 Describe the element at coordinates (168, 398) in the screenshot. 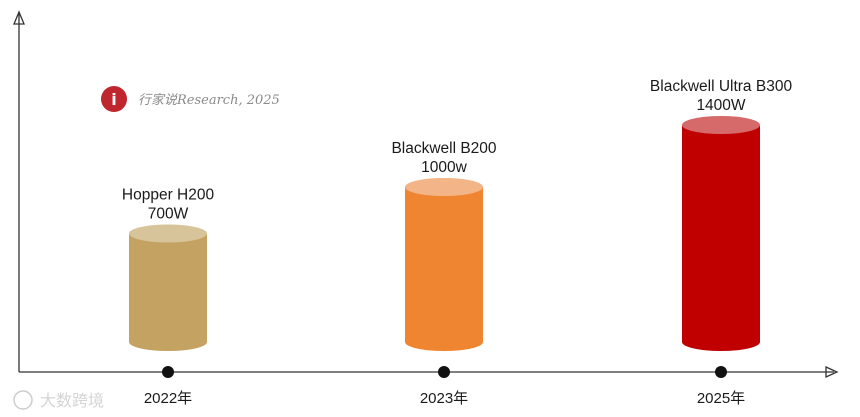

I see `x-tick-label: 2022年` at that location.